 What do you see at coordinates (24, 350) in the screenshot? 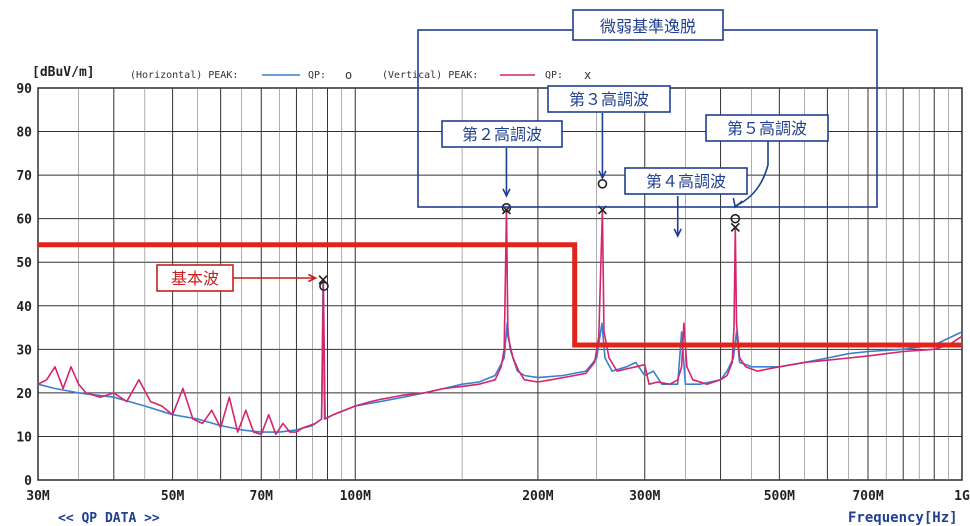
I see `y-tick-30: 30` at bounding box center [24, 350].